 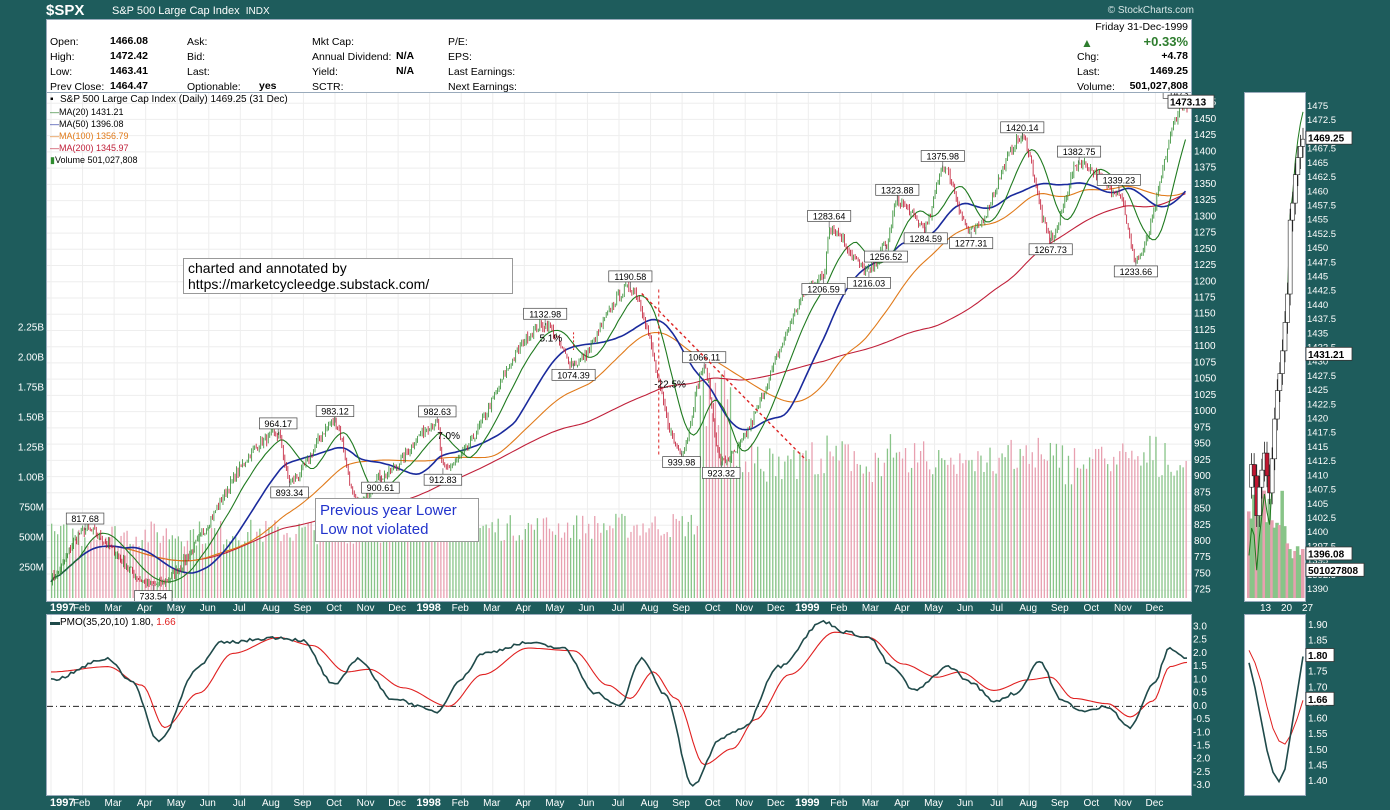 What do you see at coordinates (290, 493) in the screenshot?
I see `pivot-label: 893.34` at bounding box center [290, 493].